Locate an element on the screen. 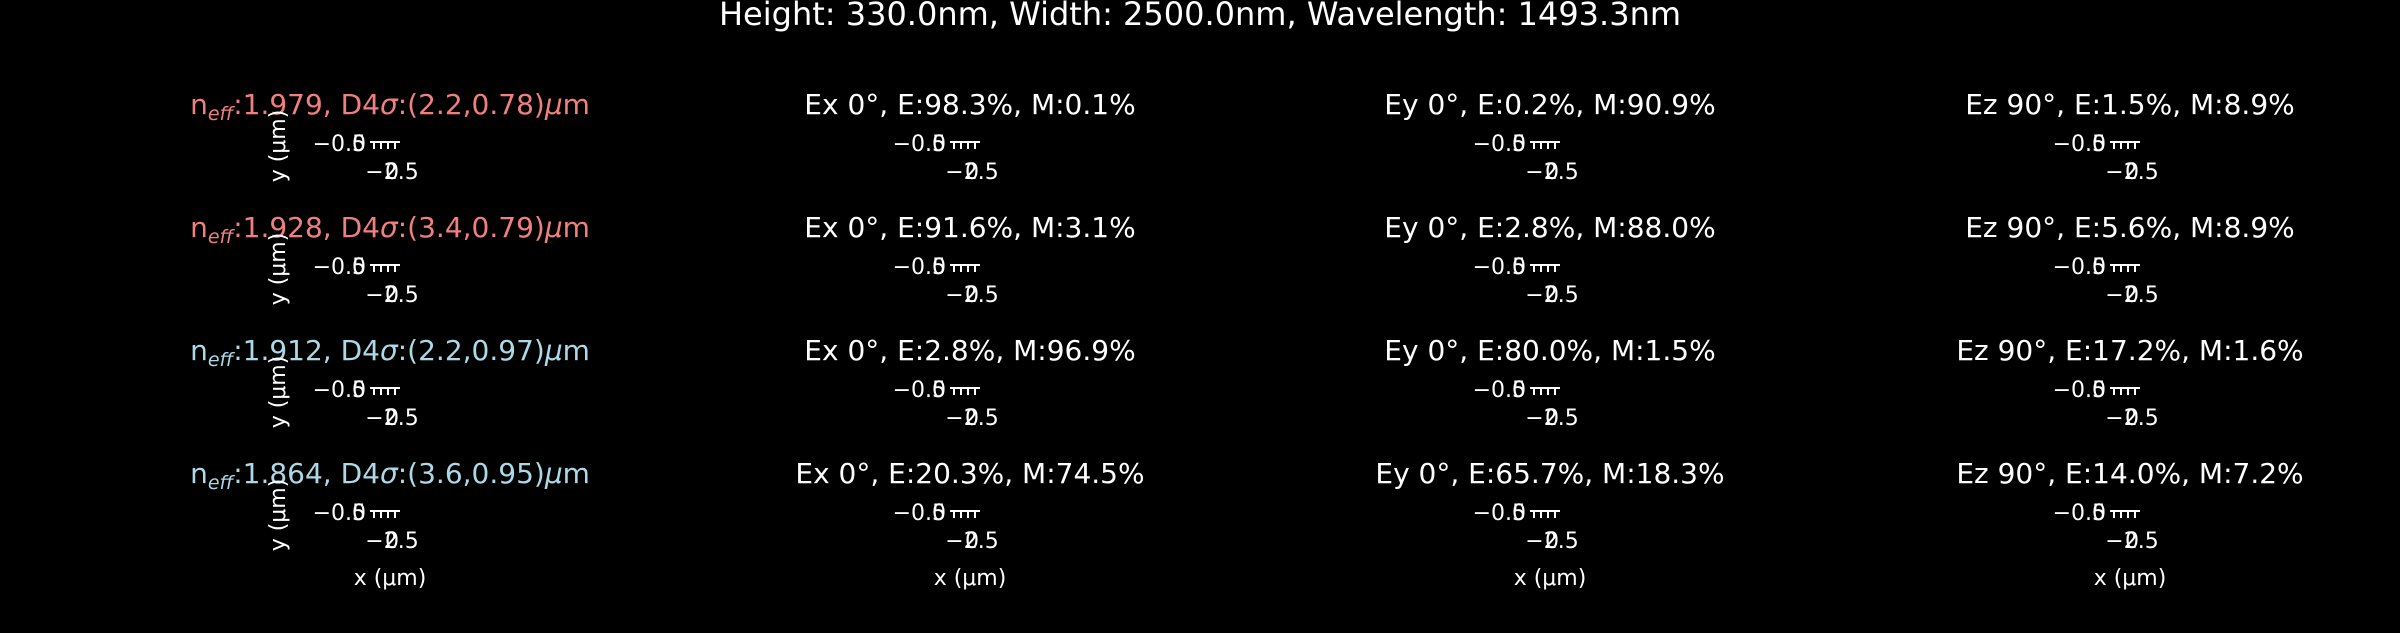  panel-title: Ey 0°, E:2.8%, M:88.0% is located at coordinates (1549, 227).